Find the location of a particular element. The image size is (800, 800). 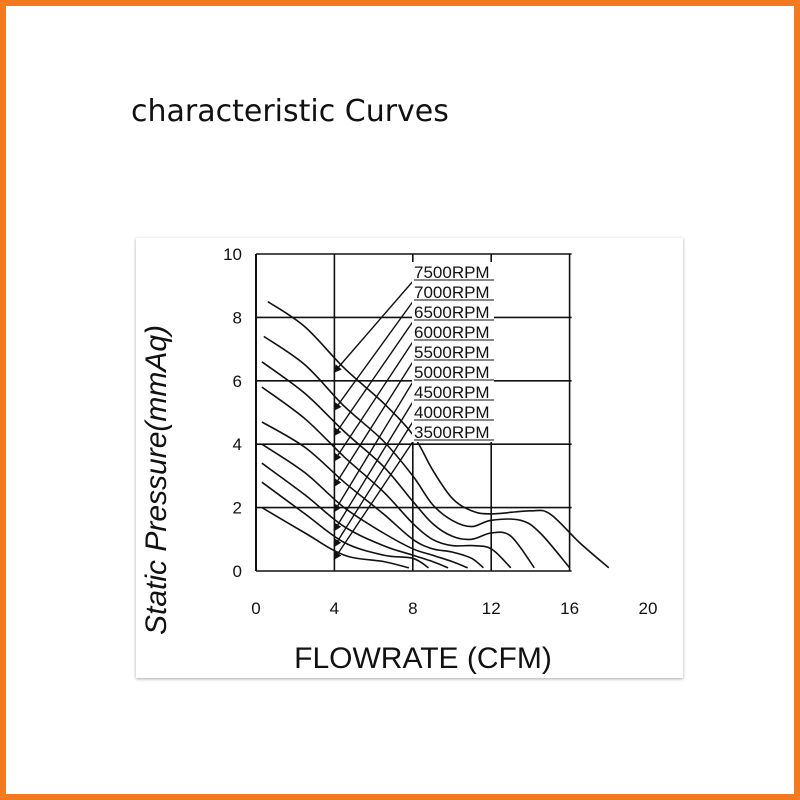

legend-label-7000rpm: 7000RPM is located at coordinates (452, 292).